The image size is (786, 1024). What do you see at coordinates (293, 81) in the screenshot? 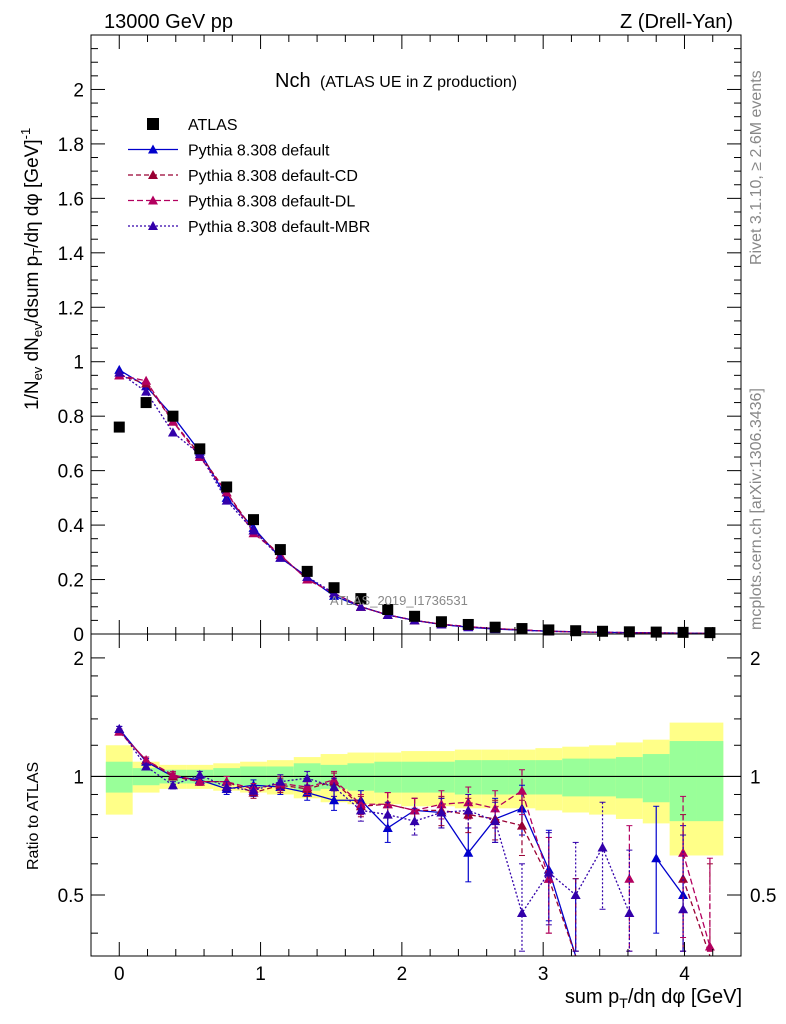
I see `plot-title: Nch` at bounding box center [293, 81].